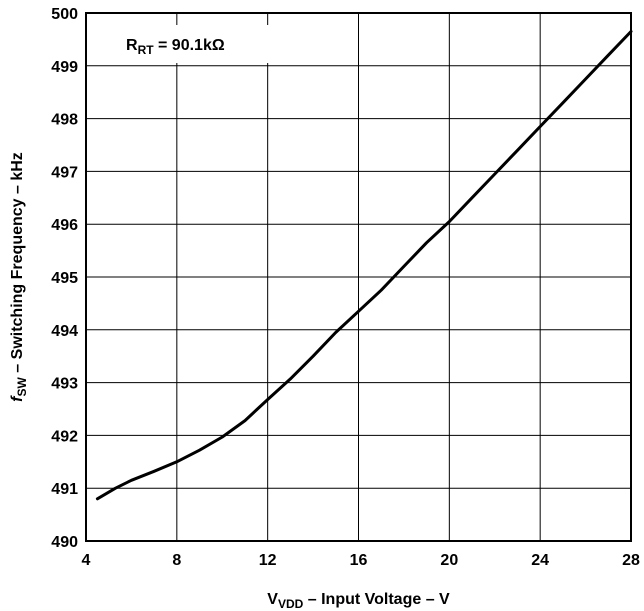  Describe the element at coordinates (176, 560) in the screenshot. I see `x-tick-label: 8` at that location.